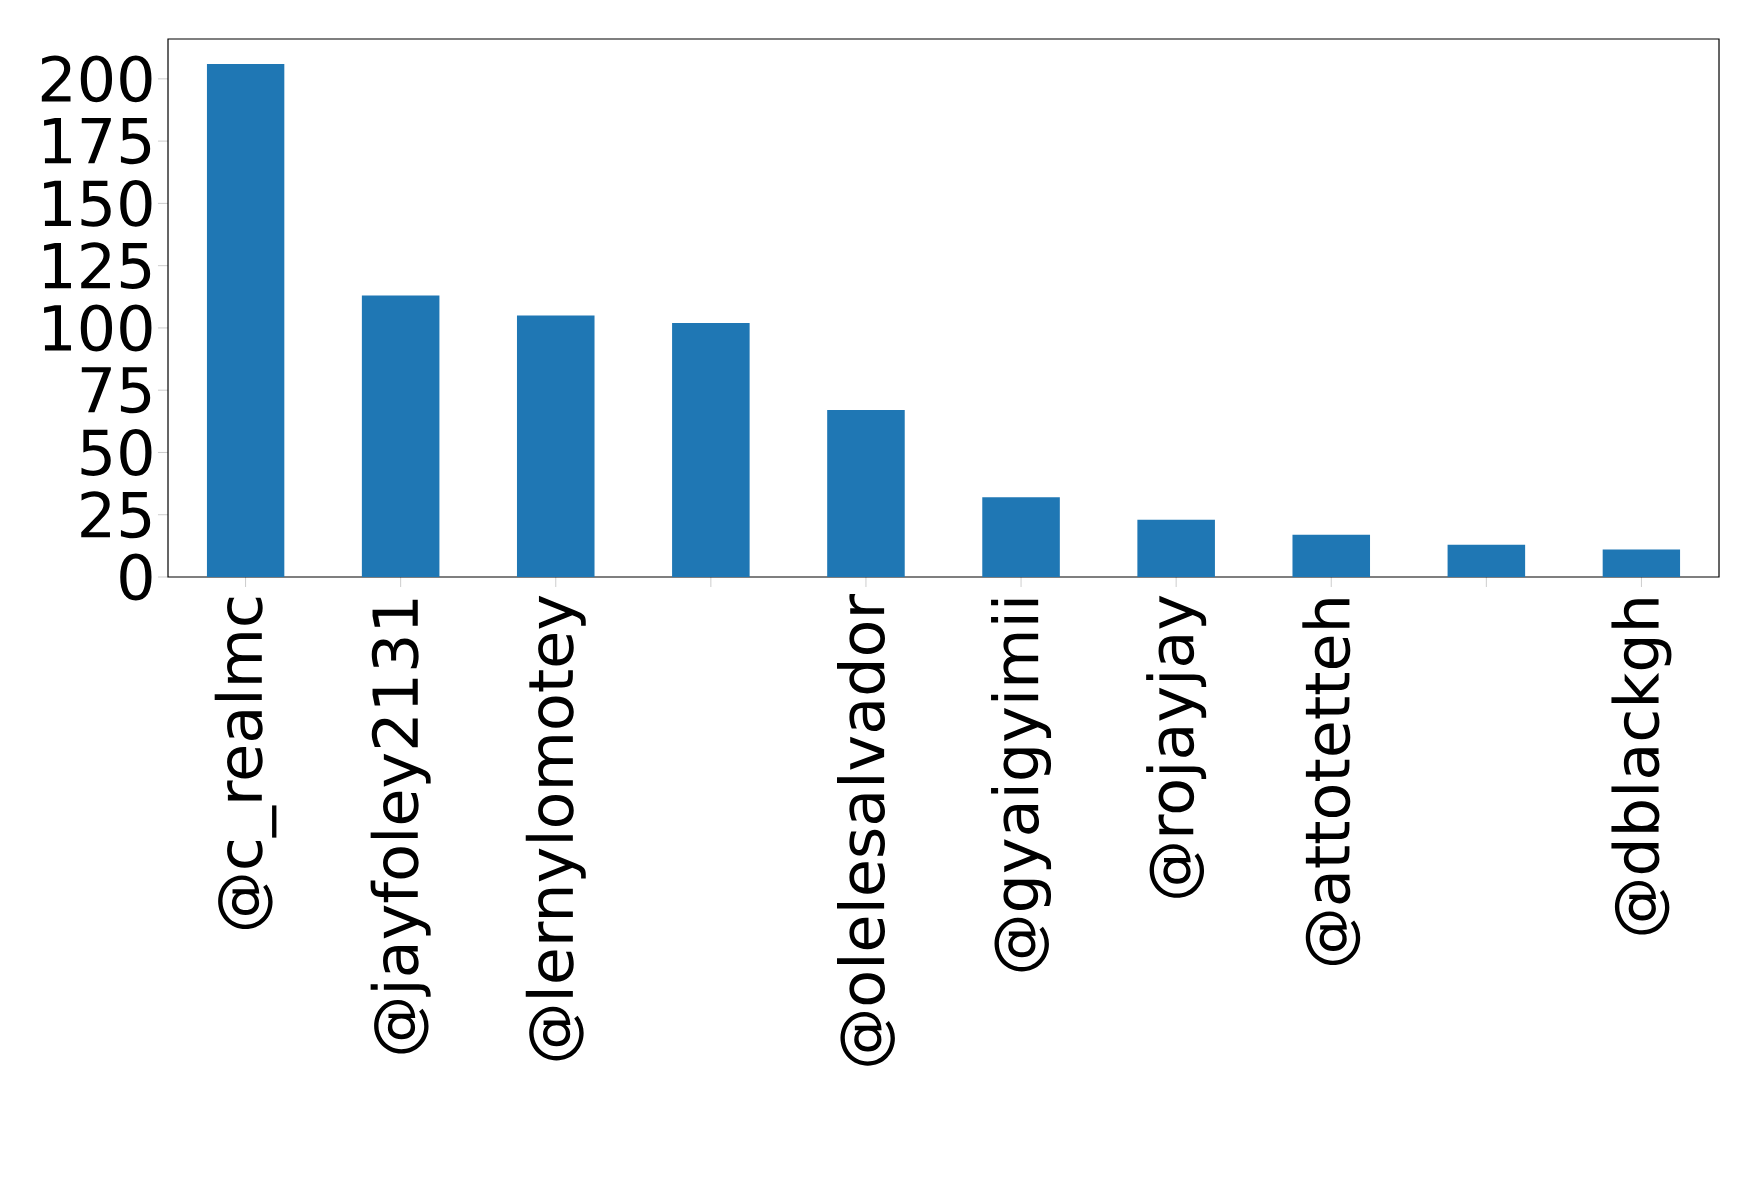 The height and width of the screenshot is (1201, 1758). Describe the element at coordinates (1331, 782) in the screenshot. I see `x-tick-label: @attotetteh` at that location.